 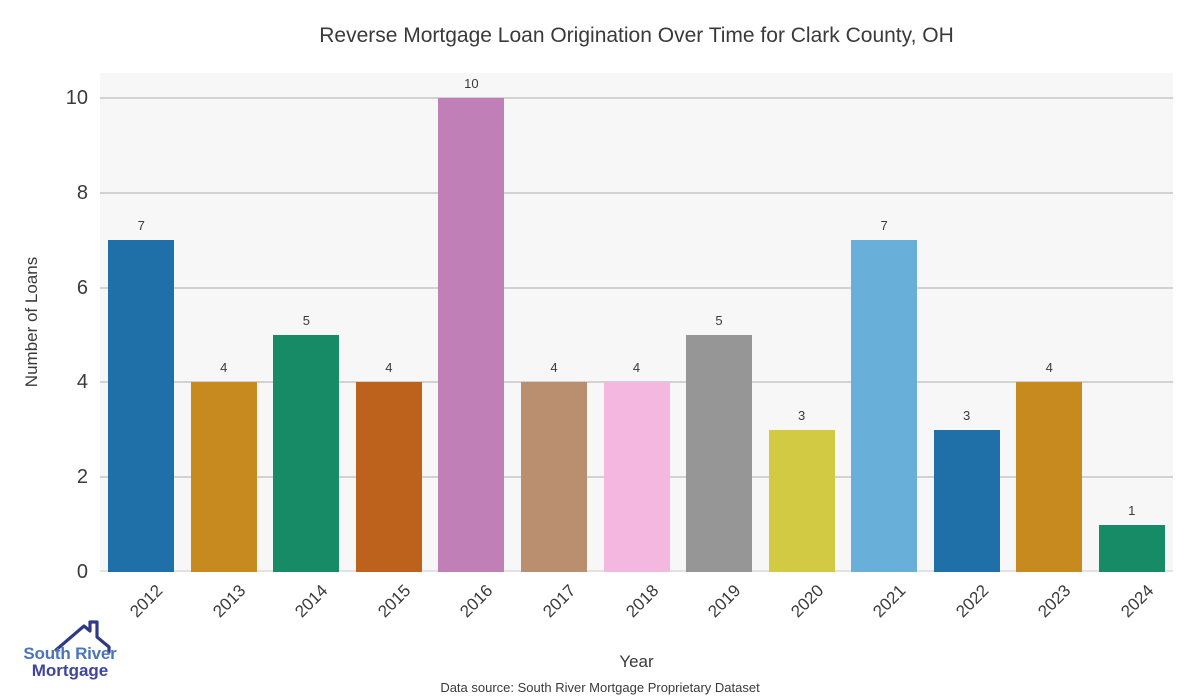 I want to click on bar-2013, so click(x=223, y=477).